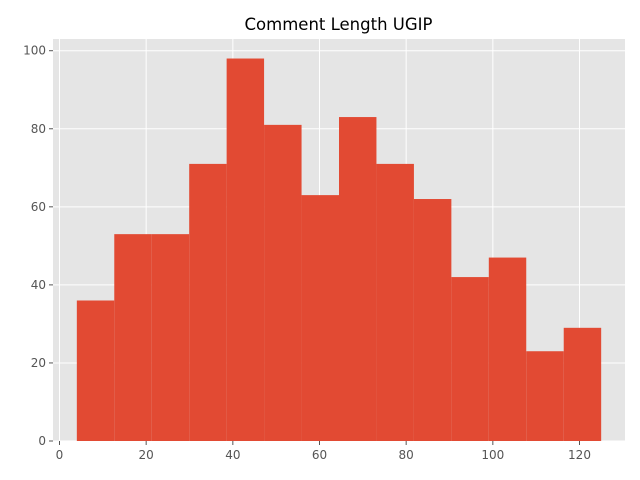 The width and height of the screenshot is (640, 480). Describe the element at coordinates (339, 24) in the screenshot. I see `chart-title: Comment Length UGIP` at that location.